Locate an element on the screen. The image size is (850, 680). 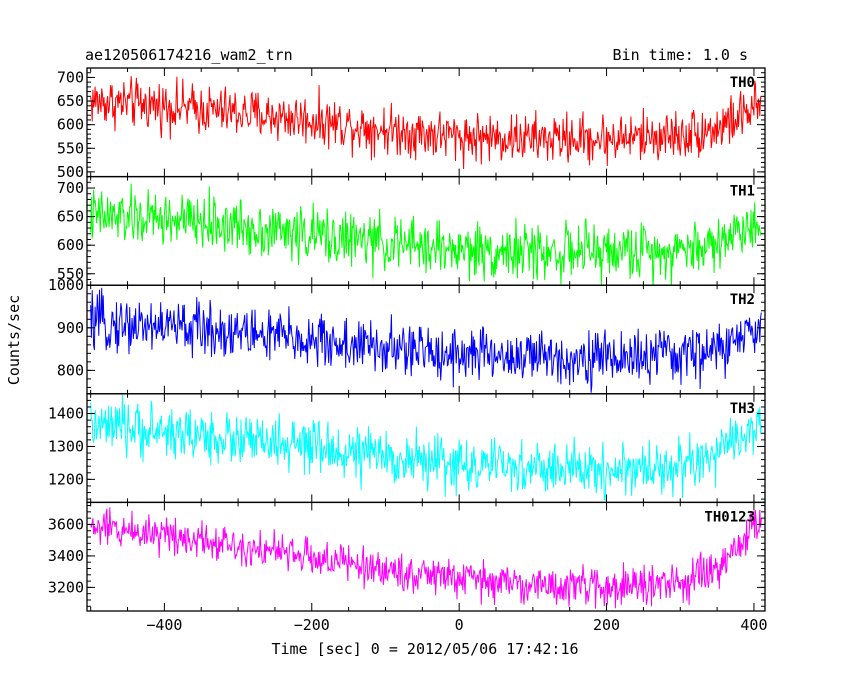
y-tick-label-th3: 1400 is located at coordinates (66, 414).